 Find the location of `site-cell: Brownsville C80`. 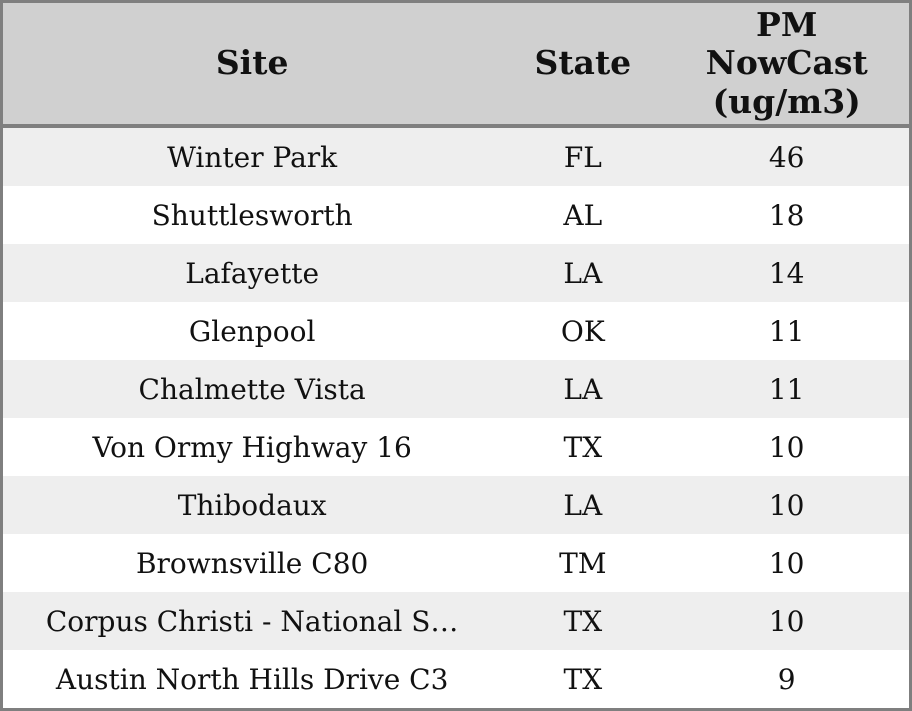

site-cell: Brownsville C80 is located at coordinates (252, 563).